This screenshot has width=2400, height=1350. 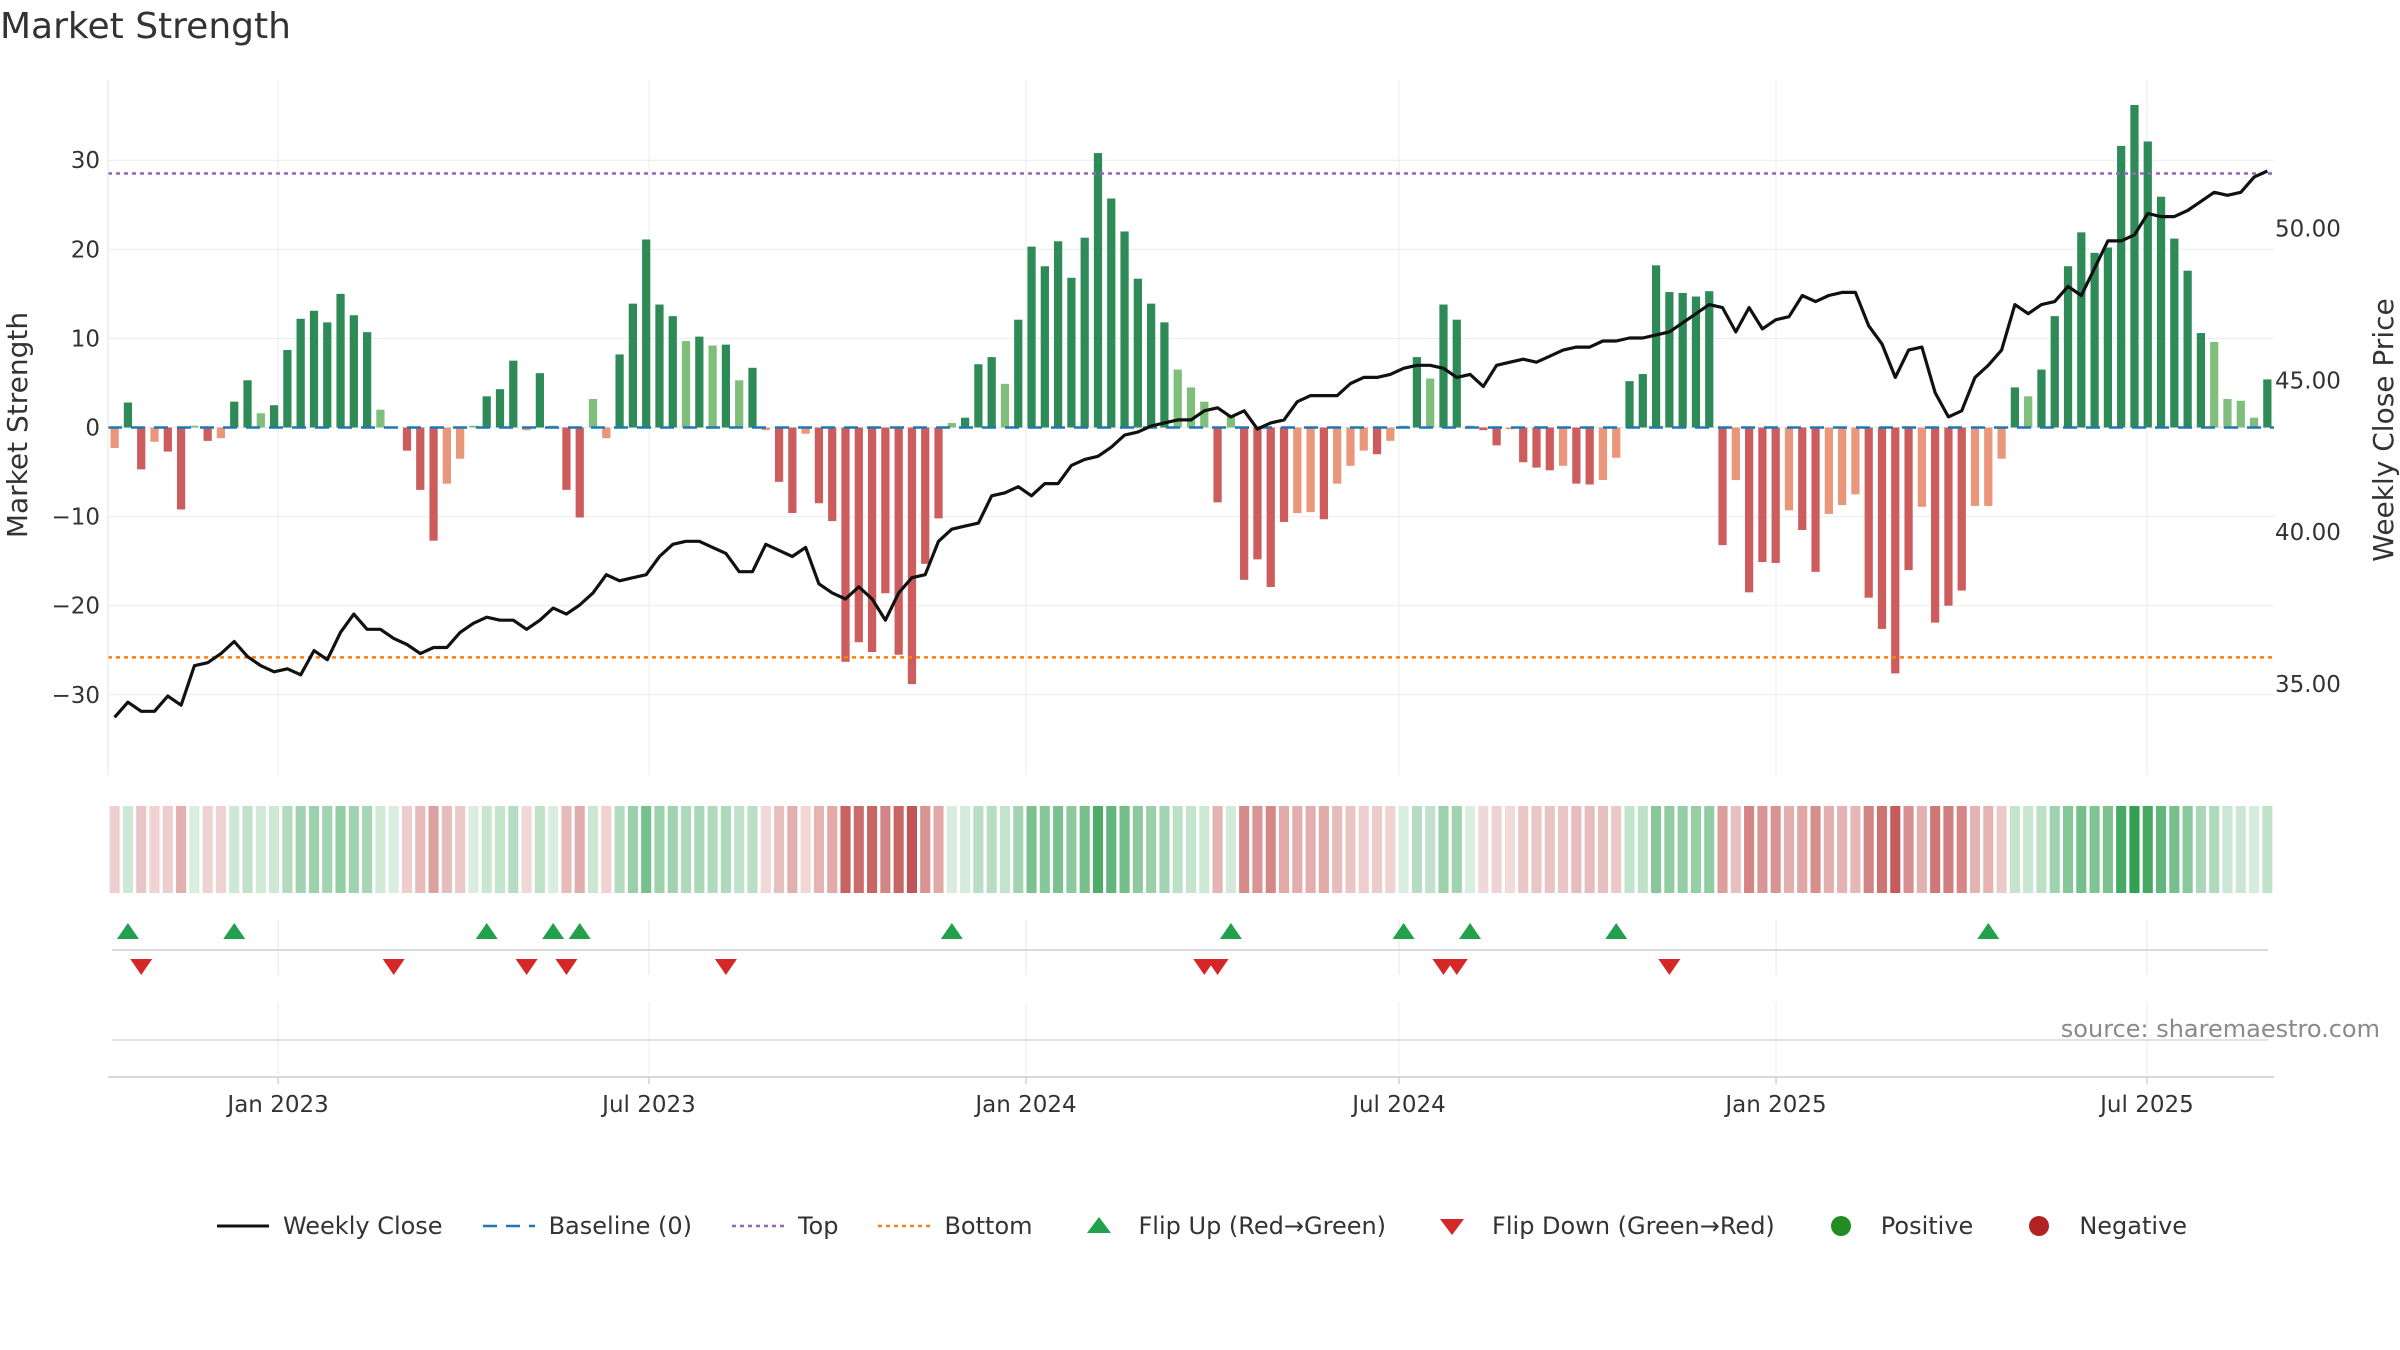 I want to click on source-label: source: sharemaestro.com, so click(x=2220, y=1029).